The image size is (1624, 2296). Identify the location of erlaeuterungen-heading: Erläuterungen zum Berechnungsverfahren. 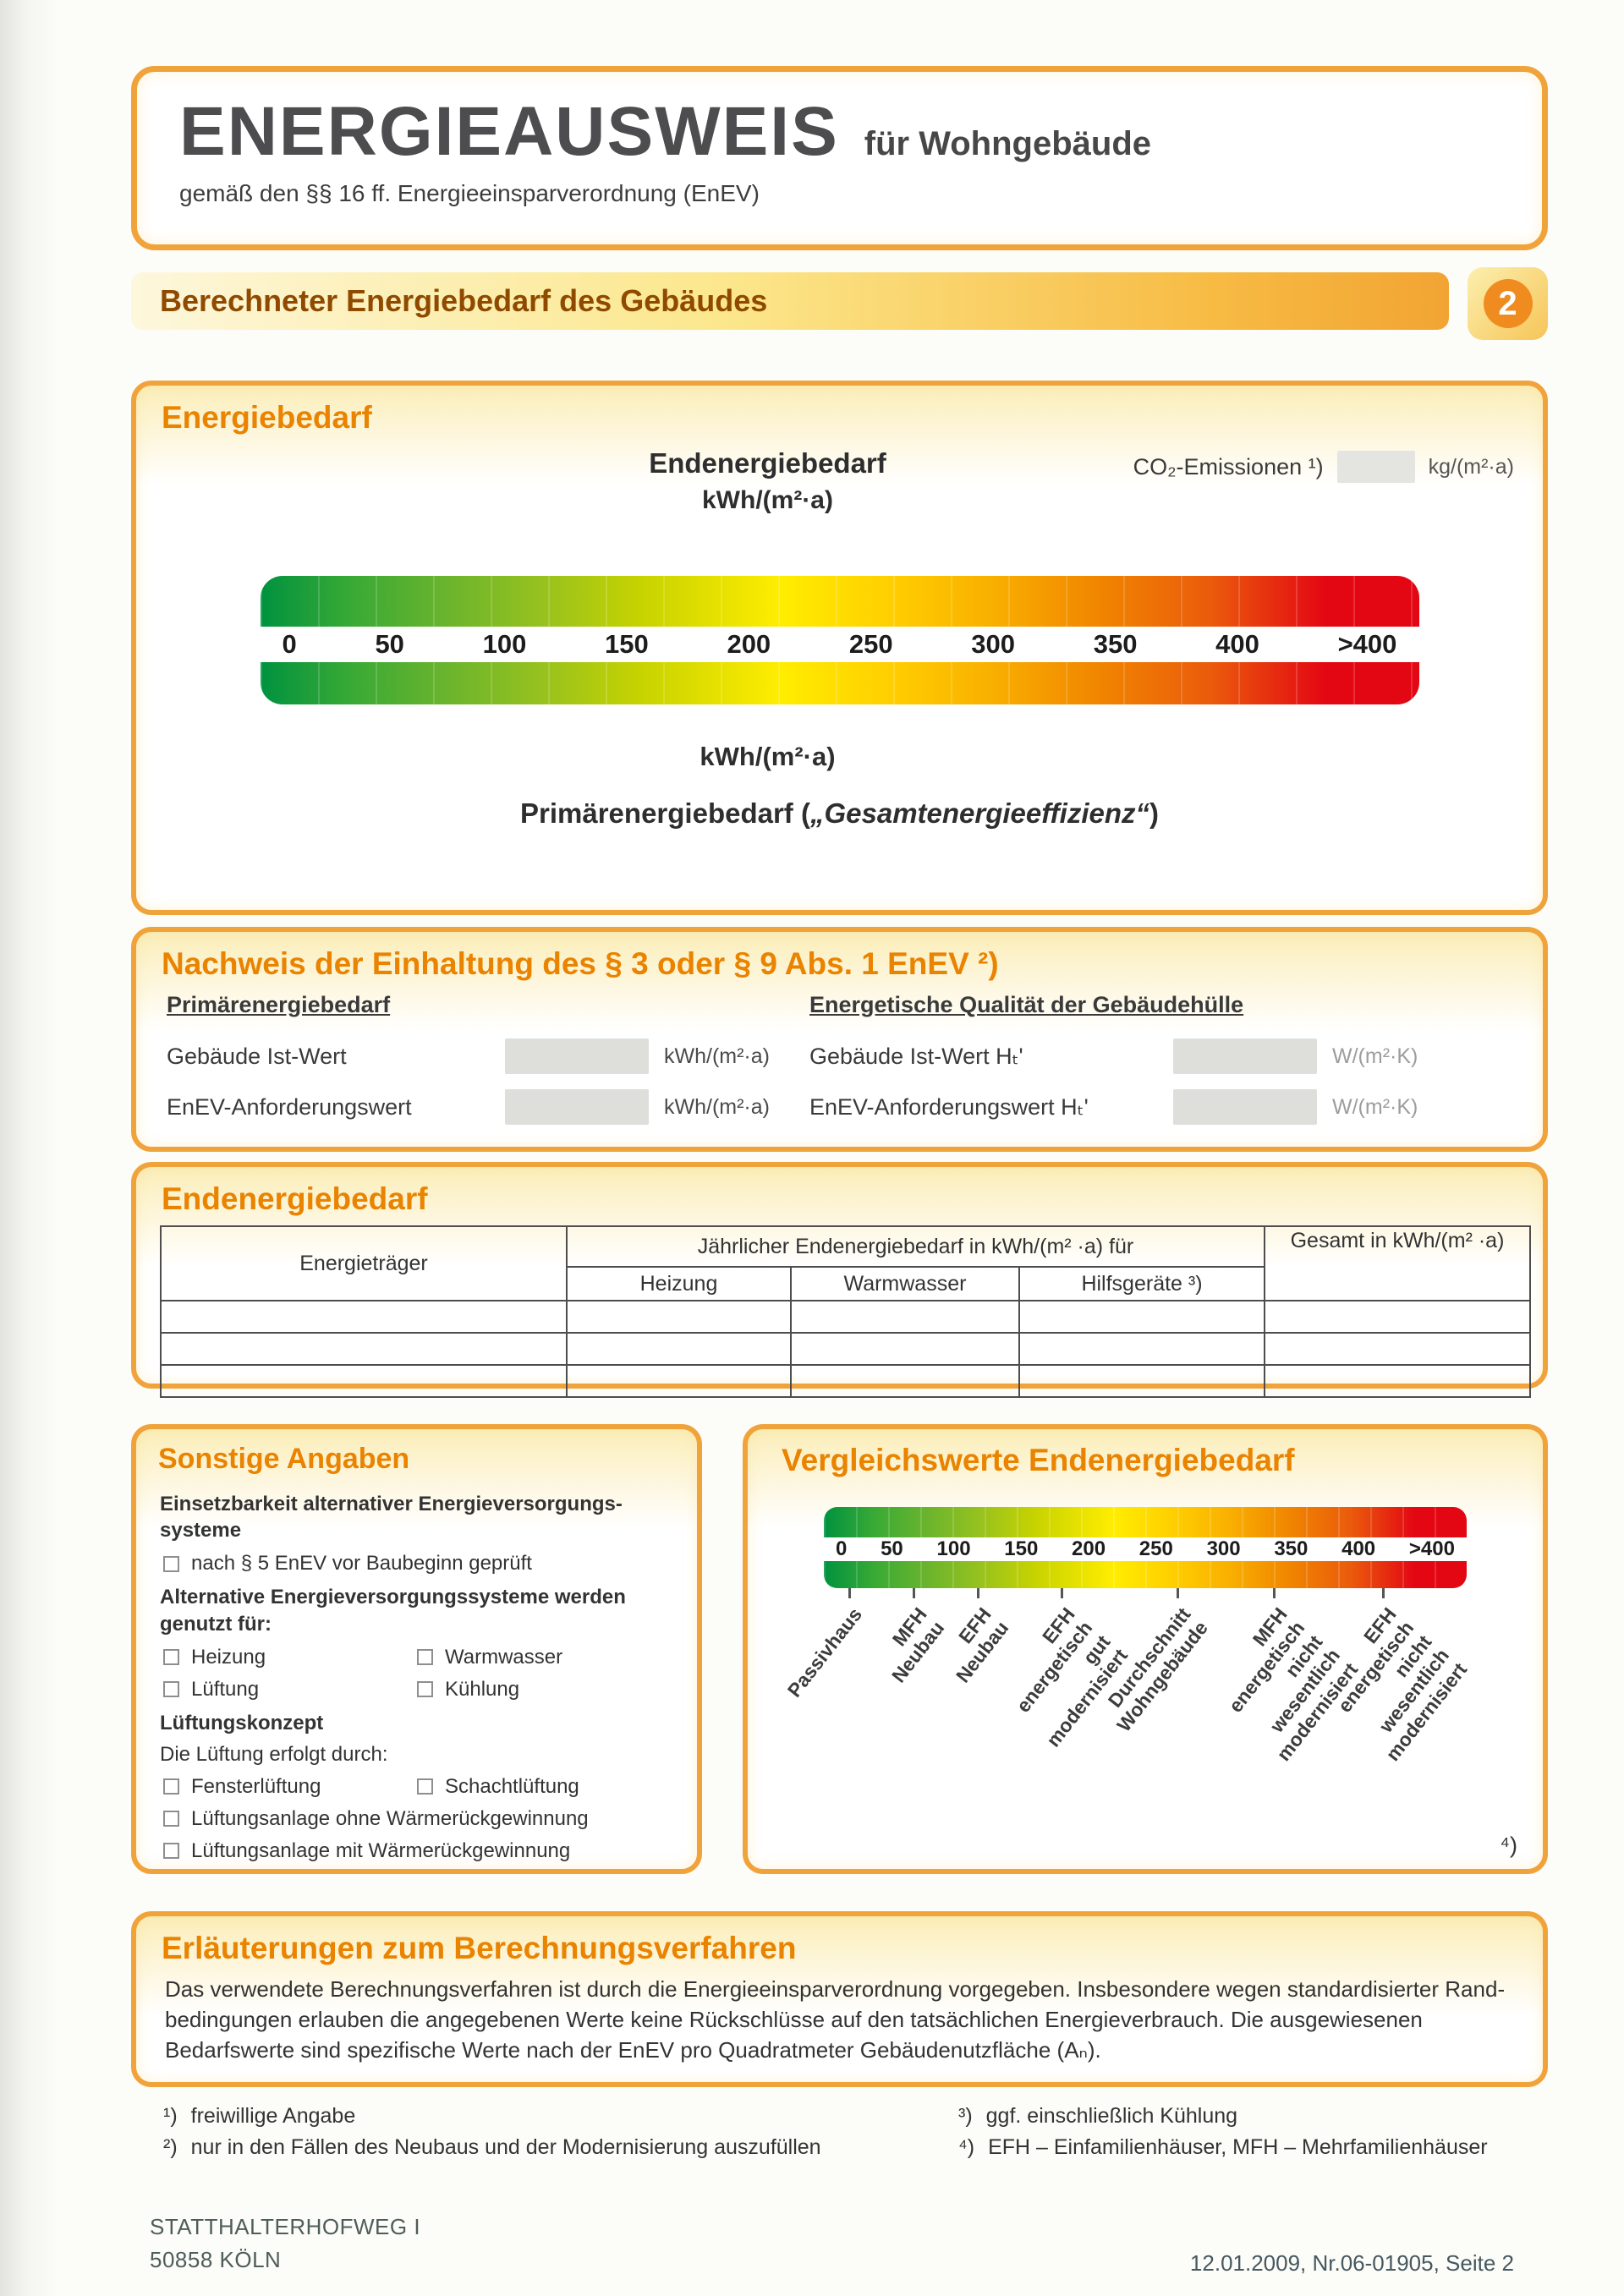
(480, 1948).